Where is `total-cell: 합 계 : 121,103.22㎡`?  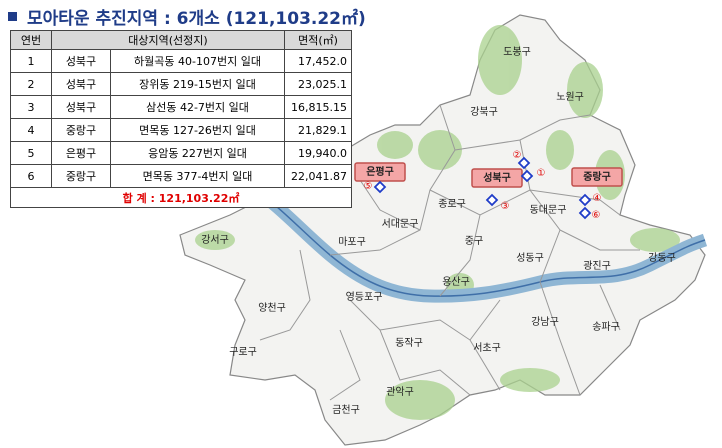 total-cell: 합 계 : 121,103.22㎡ is located at coordinates (181, 197).